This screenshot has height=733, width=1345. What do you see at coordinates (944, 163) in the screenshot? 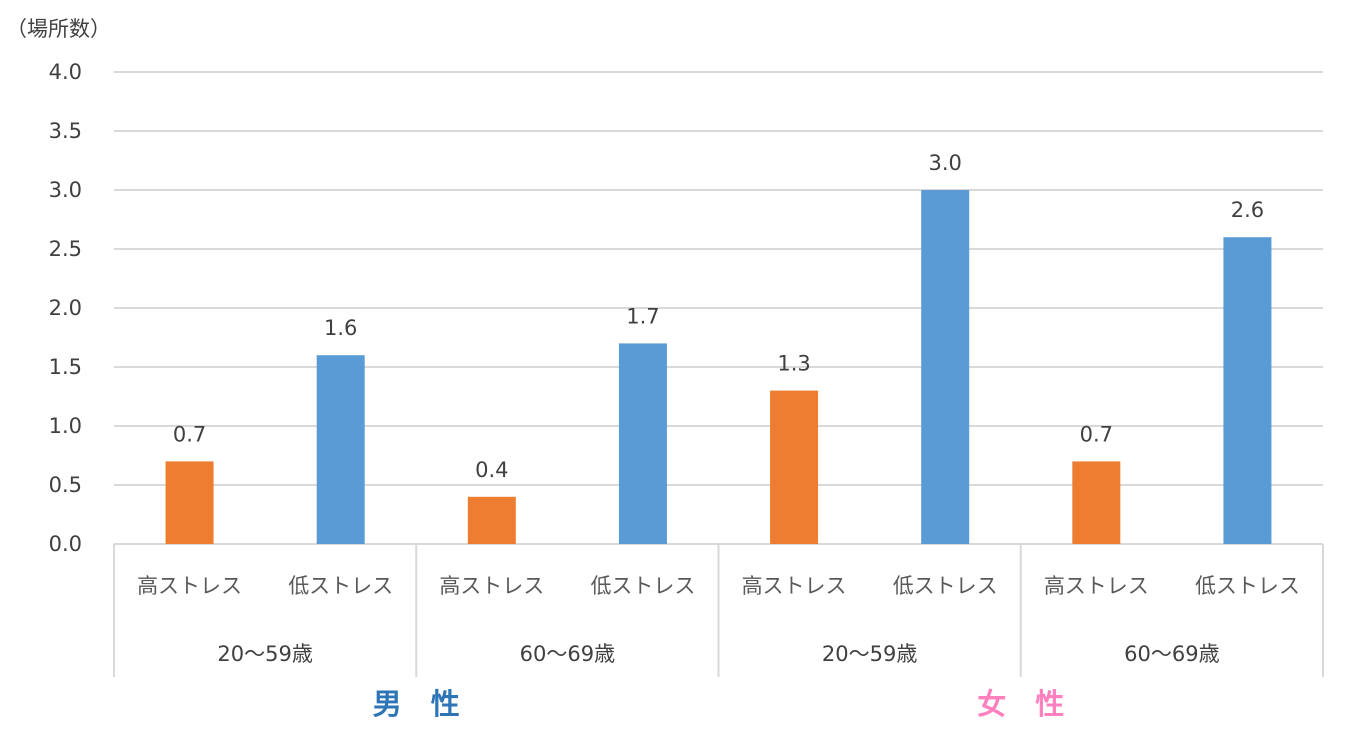
I see `data-label: 3.0` at bounding box center [944, 163].